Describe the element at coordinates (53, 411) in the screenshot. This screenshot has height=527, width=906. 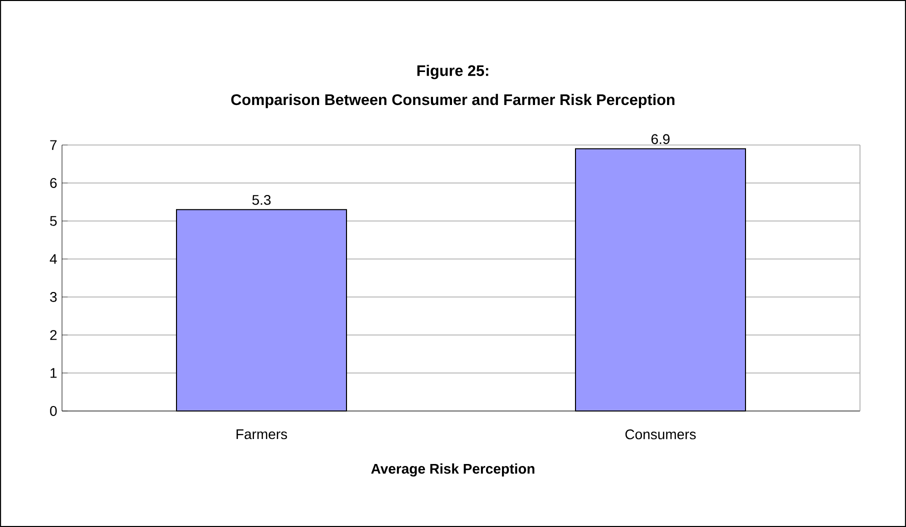
I see `y-tick-label: 0` at that location.